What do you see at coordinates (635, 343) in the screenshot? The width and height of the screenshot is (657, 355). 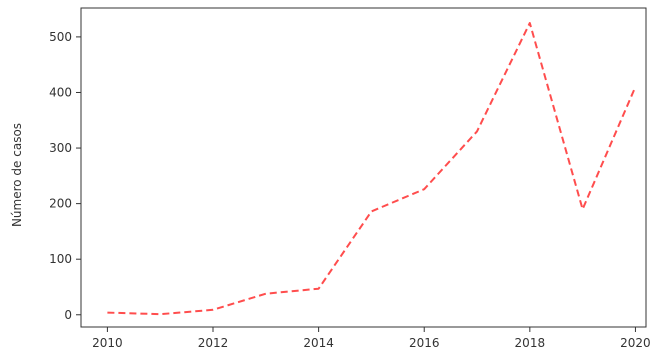 I see `x-tick-label: 2020` at bounding box center [635, 343].